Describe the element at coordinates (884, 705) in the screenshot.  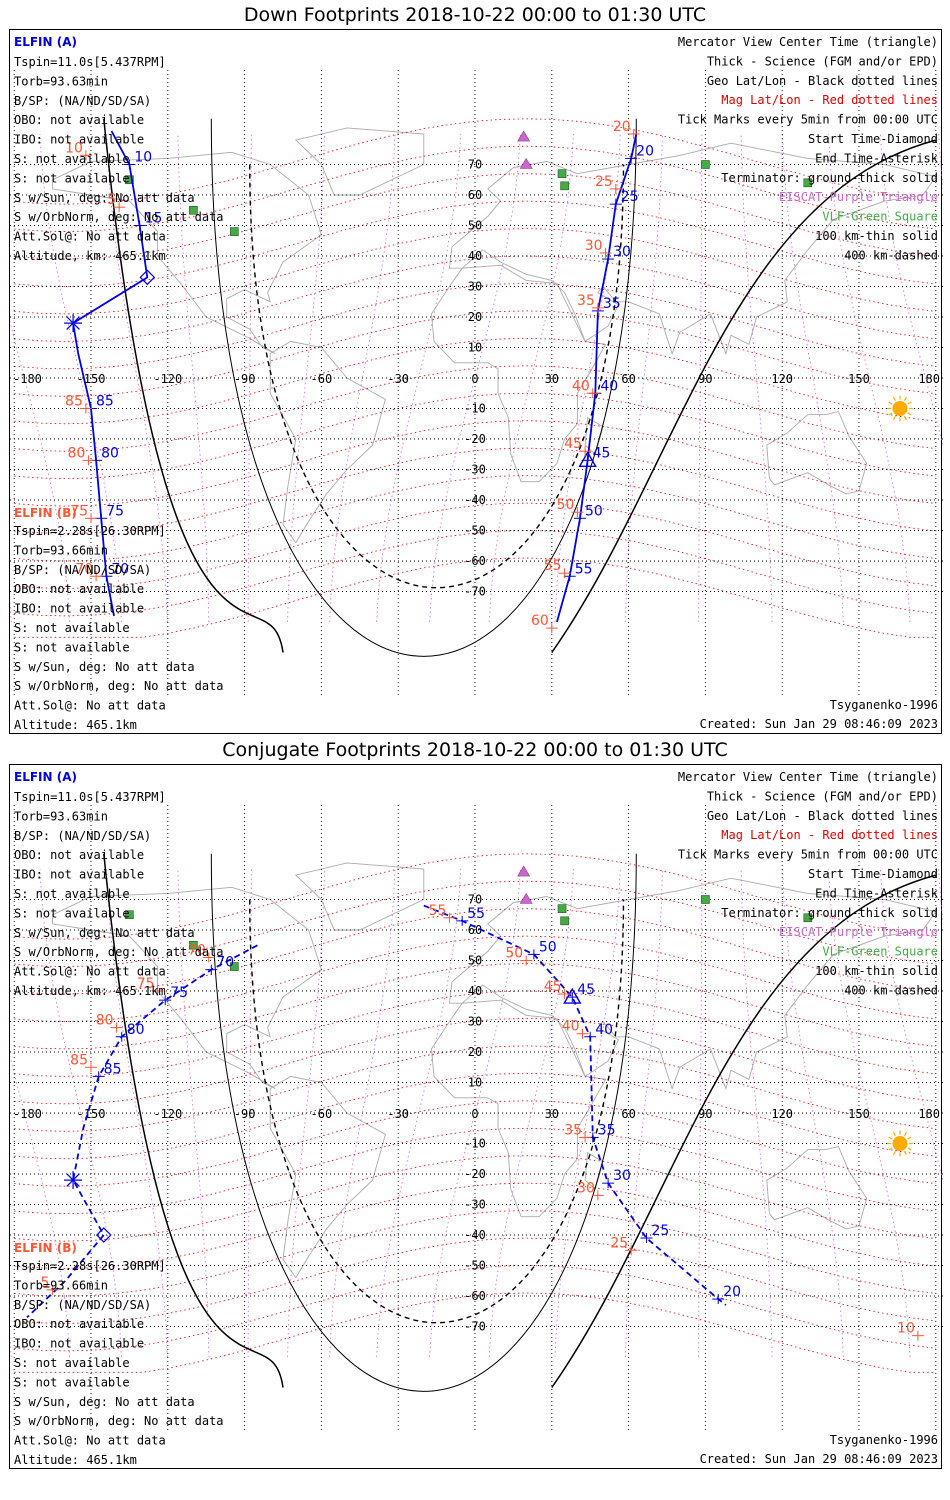
I see `model-label: Tsyganenko-1996` at that location.